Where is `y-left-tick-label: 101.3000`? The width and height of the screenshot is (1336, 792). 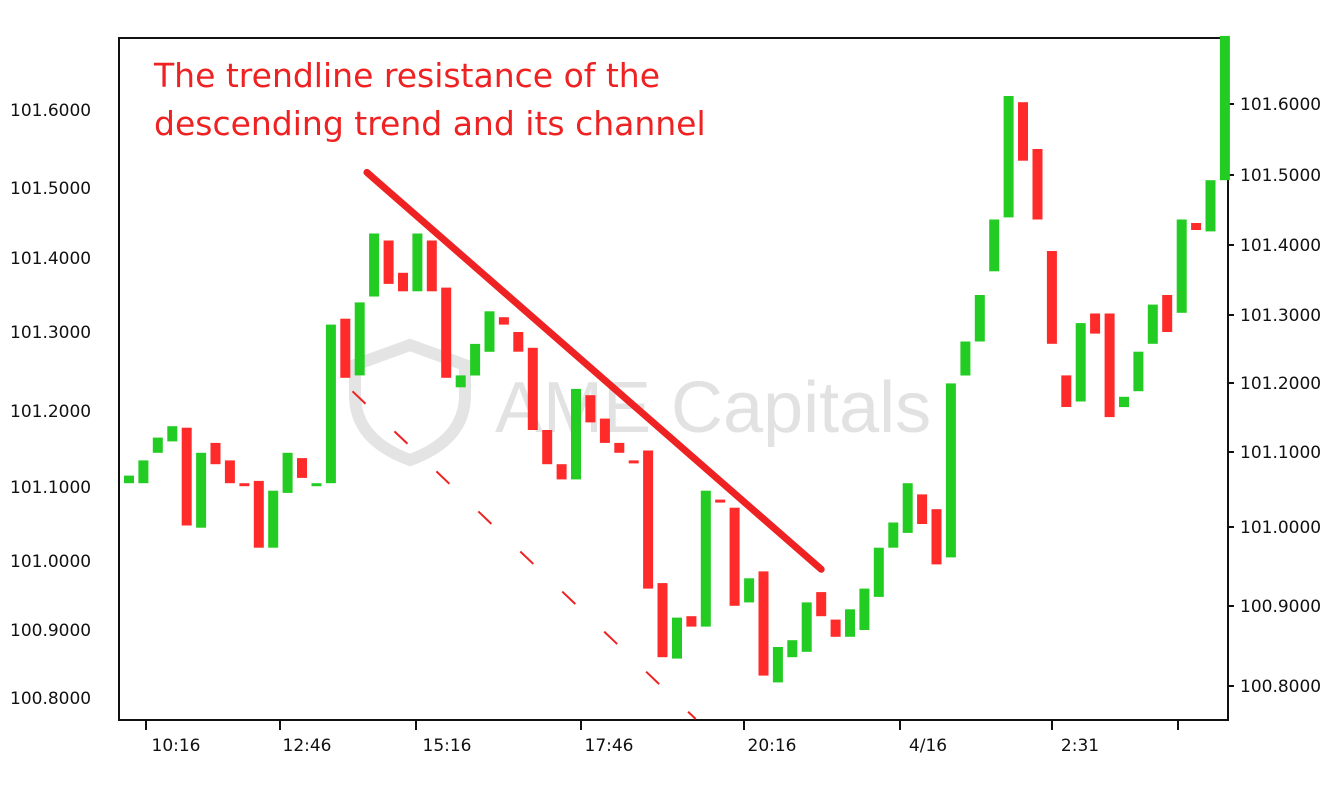 y-left-tick-label: 101.3000 is located at coordinates (50, 333).